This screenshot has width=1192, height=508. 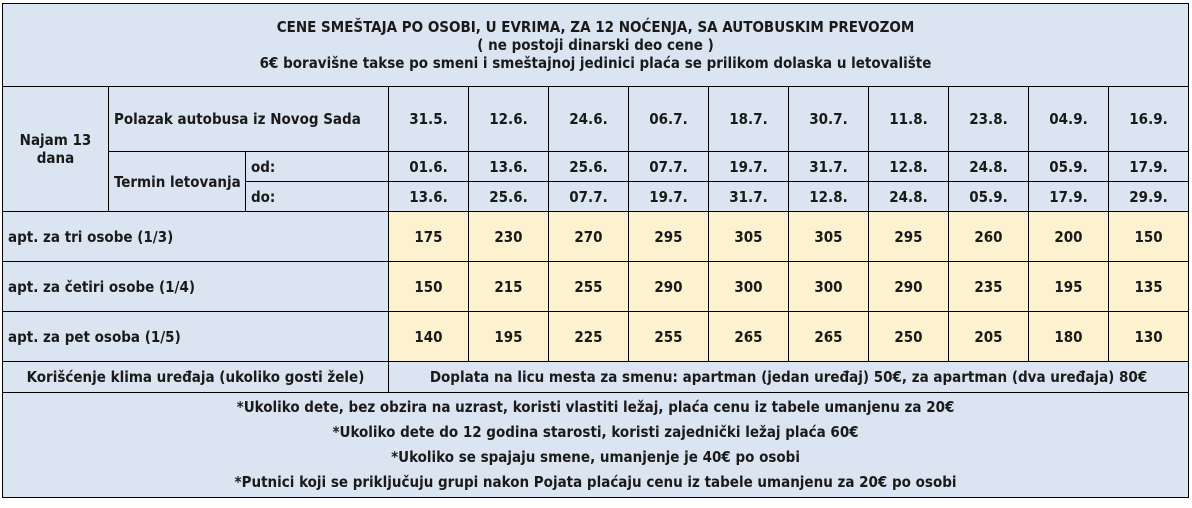 What do you see at coordinates (828, 166) in the screenshot?
I see `start-date-cell: 31.7.` at bounding box center [828, 166].